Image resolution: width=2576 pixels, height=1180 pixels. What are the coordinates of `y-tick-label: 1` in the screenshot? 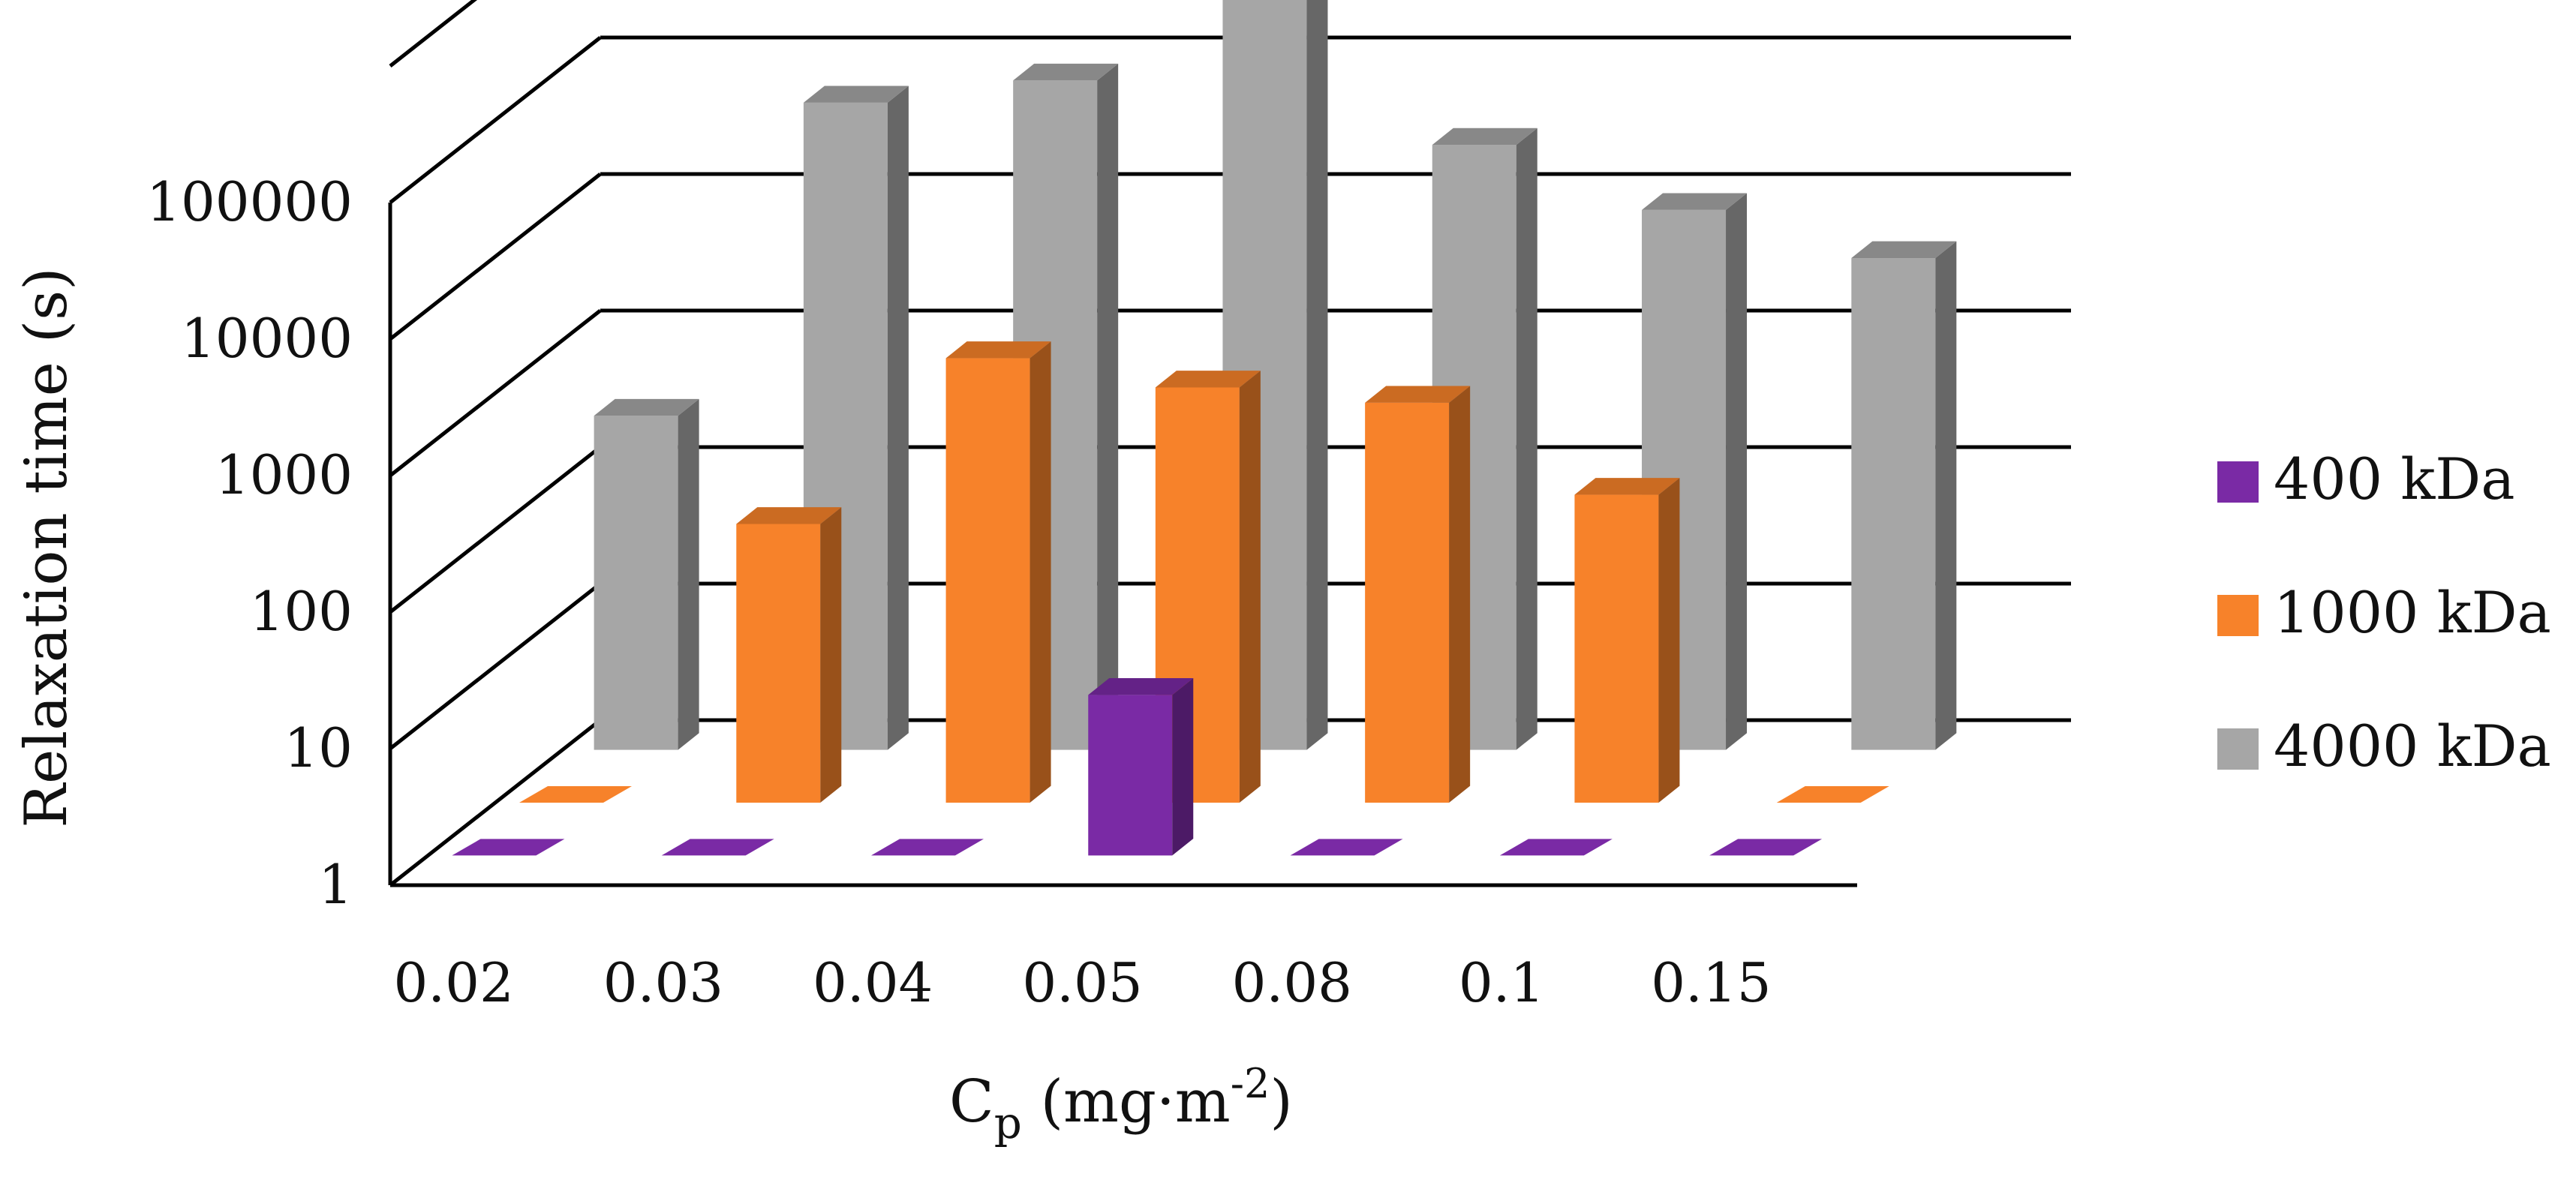 It's located at (335, 884).